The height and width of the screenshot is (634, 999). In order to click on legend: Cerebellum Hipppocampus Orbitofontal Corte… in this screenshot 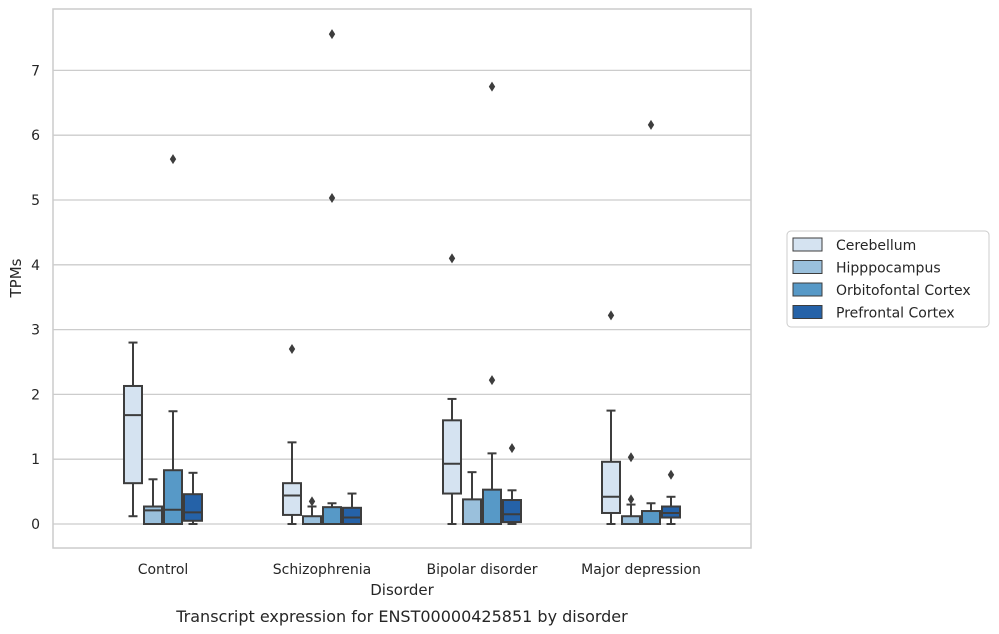, I will do `click(888, 279)`.